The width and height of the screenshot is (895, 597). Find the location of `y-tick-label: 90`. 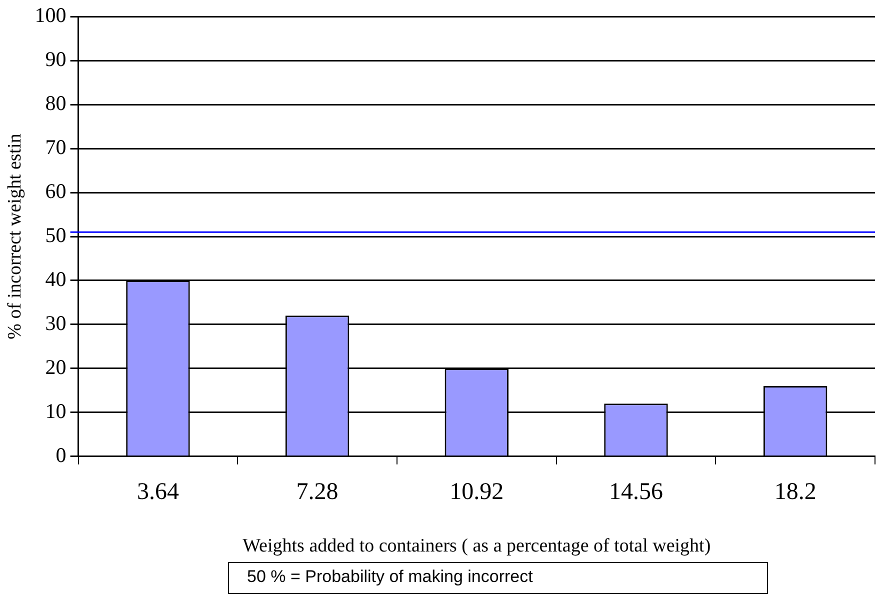

y-tick-label: 90 is located at coordinates (55, 59).